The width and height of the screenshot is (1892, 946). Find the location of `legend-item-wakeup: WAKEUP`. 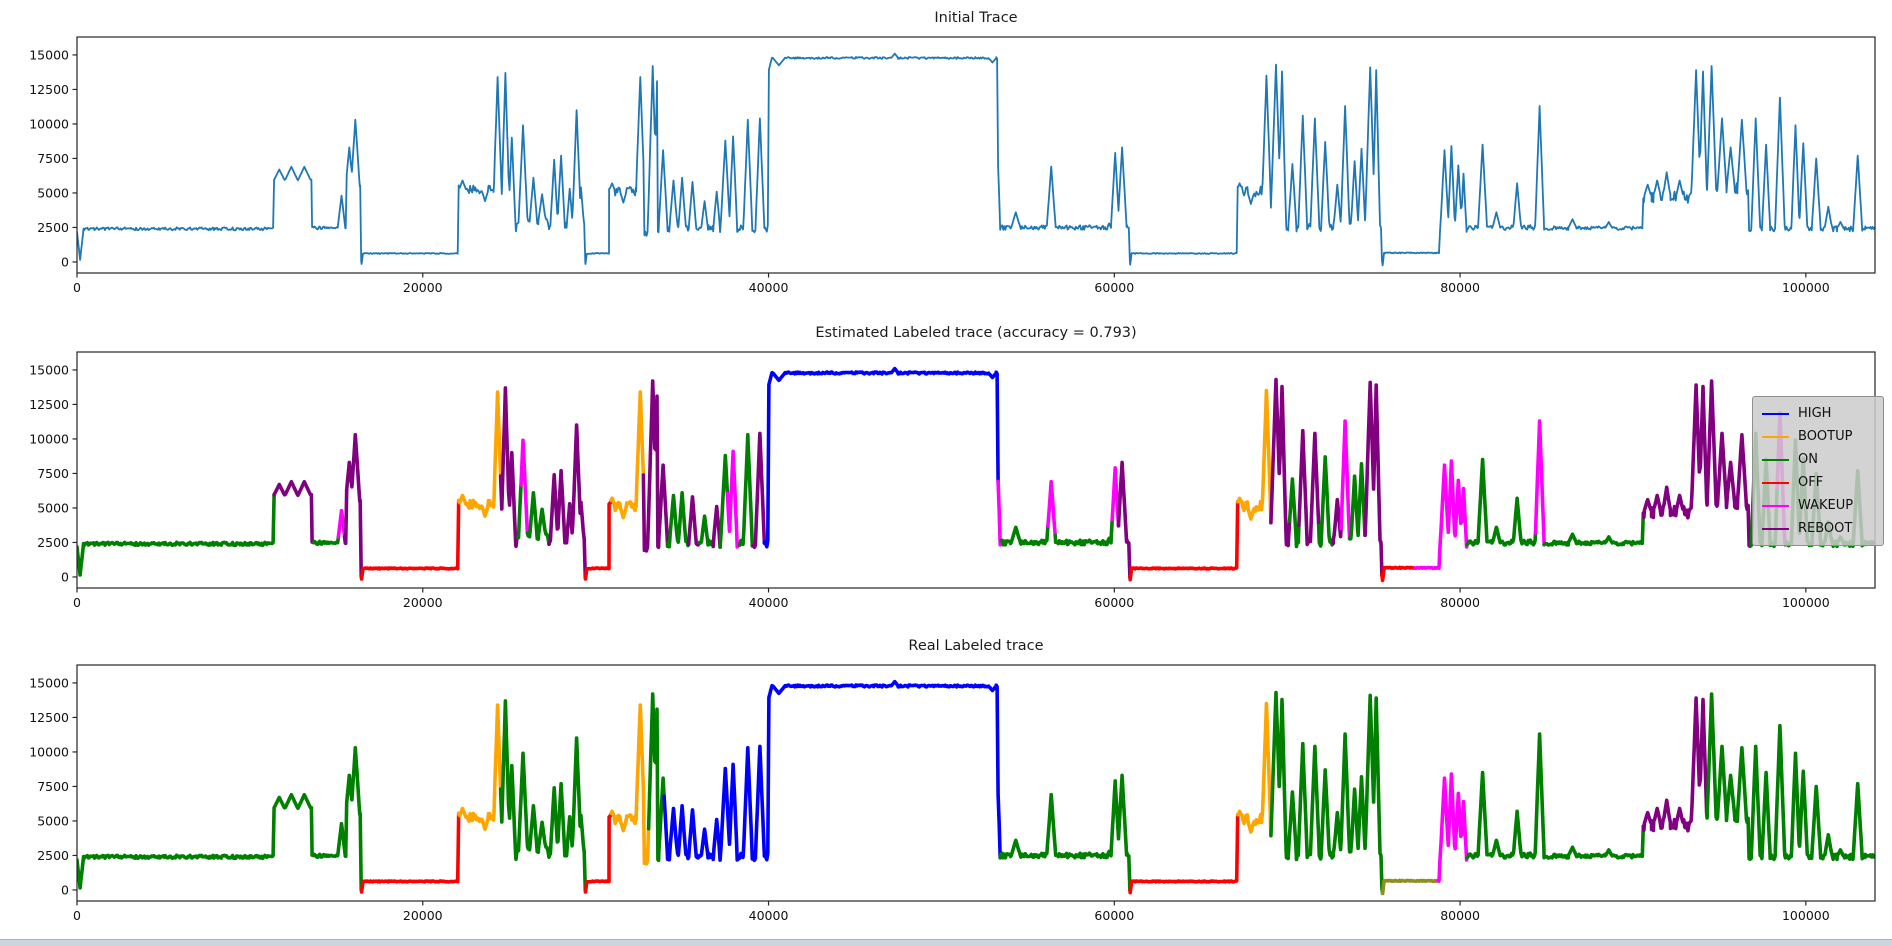

legend-item-wakeup: WAKEUP is located at coordinates (1822, 505).